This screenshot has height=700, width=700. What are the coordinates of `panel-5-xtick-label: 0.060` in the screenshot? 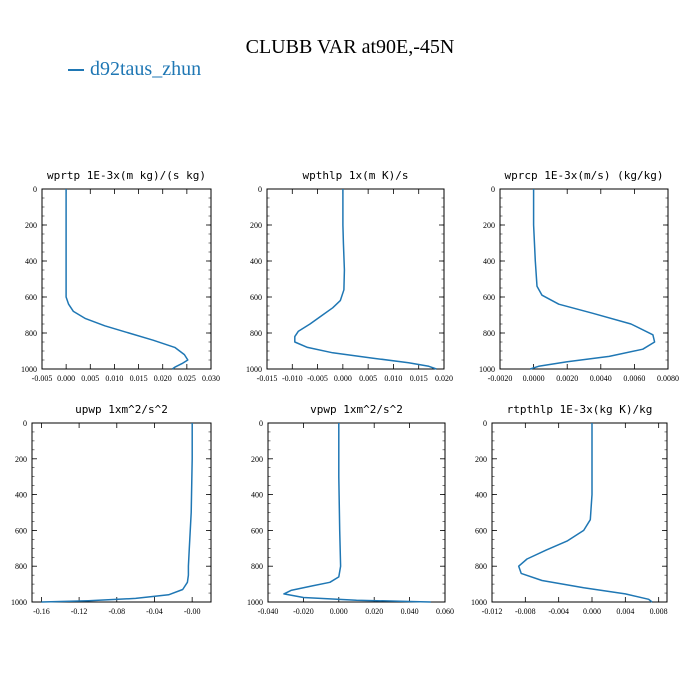 It's located at (445, 611).